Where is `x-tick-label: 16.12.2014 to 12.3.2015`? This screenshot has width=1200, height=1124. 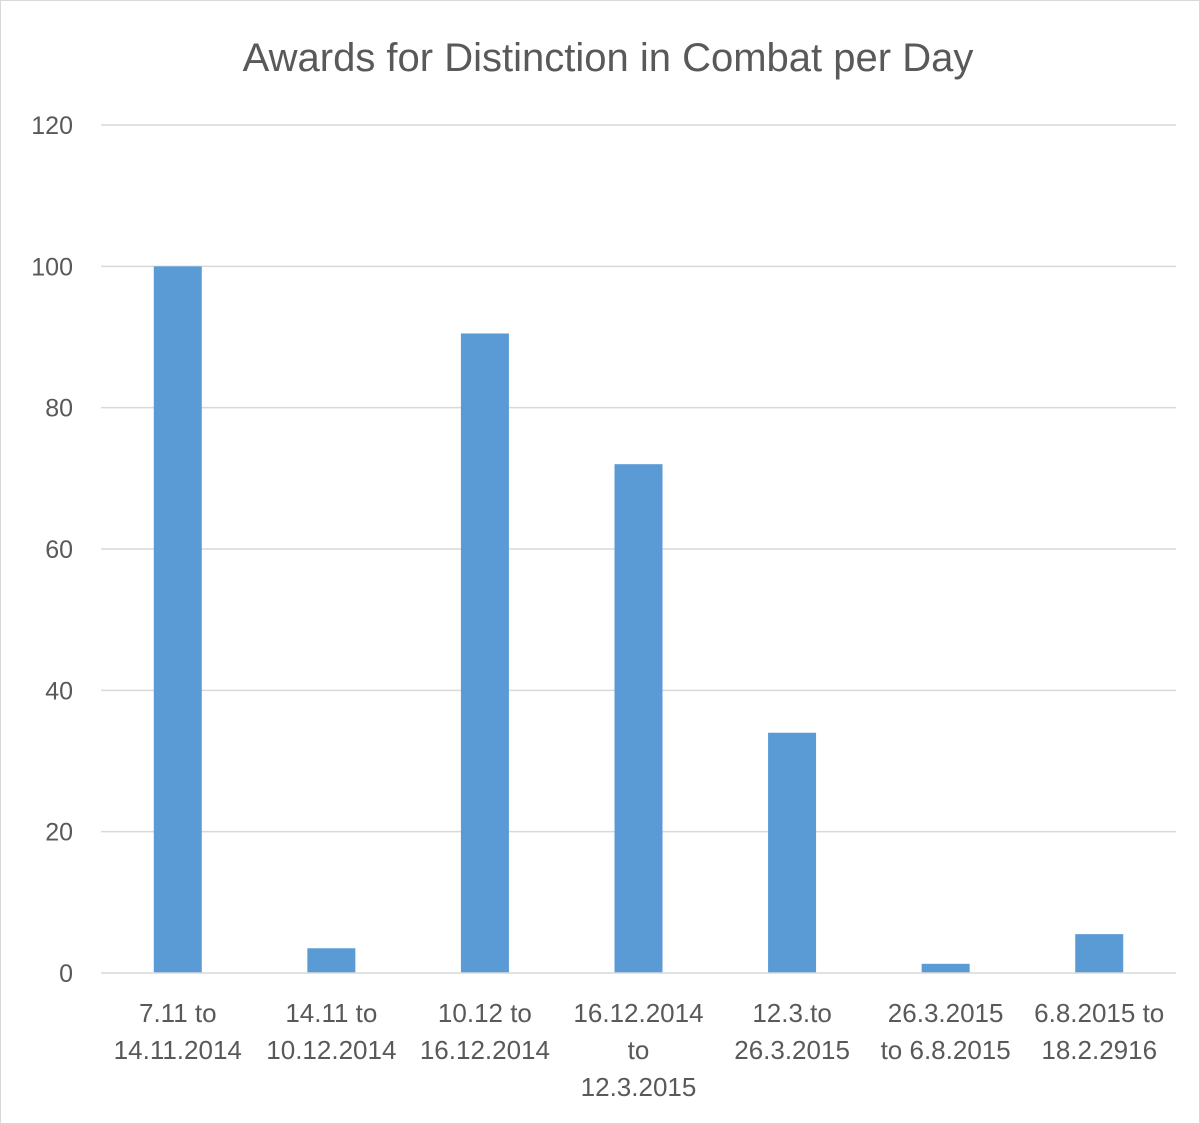
x-tick-label: 16.12.2014 to 12.3.2015 is located at coordinates (638, 1050).